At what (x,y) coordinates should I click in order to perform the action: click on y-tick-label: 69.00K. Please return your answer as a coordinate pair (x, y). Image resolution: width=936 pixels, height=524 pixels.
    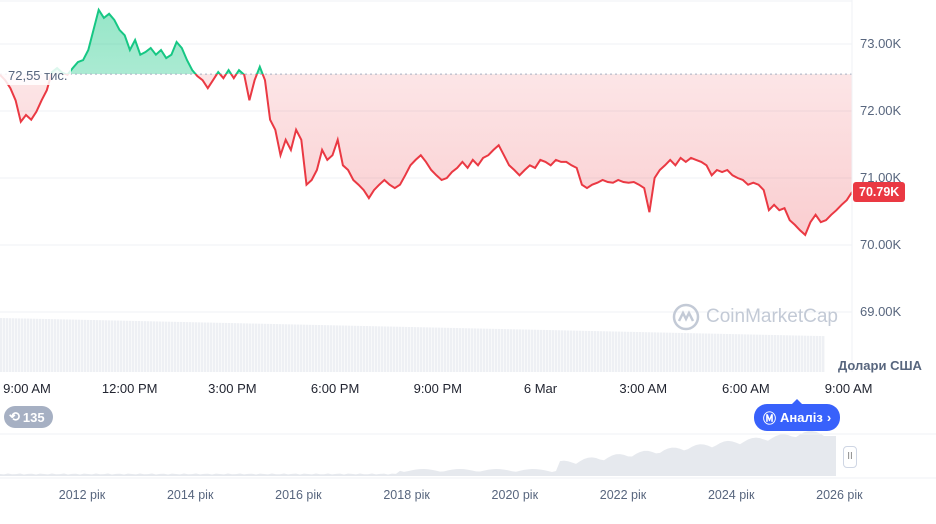
    Looking at the image, I should click on (881, 311).